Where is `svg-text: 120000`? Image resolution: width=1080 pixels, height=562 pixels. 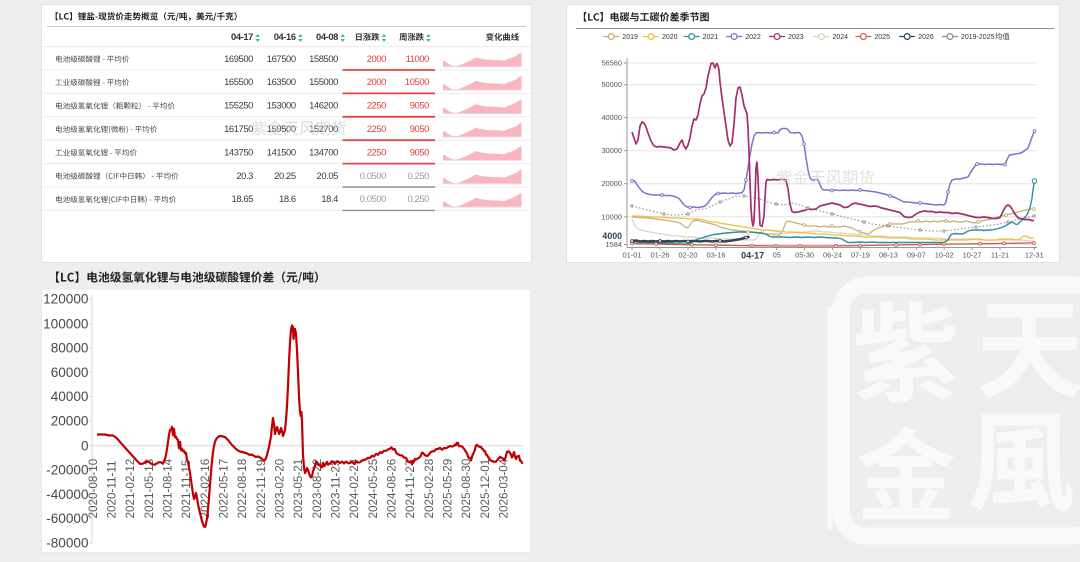 svg-text: 120000 is located at coordinates (66, 299).